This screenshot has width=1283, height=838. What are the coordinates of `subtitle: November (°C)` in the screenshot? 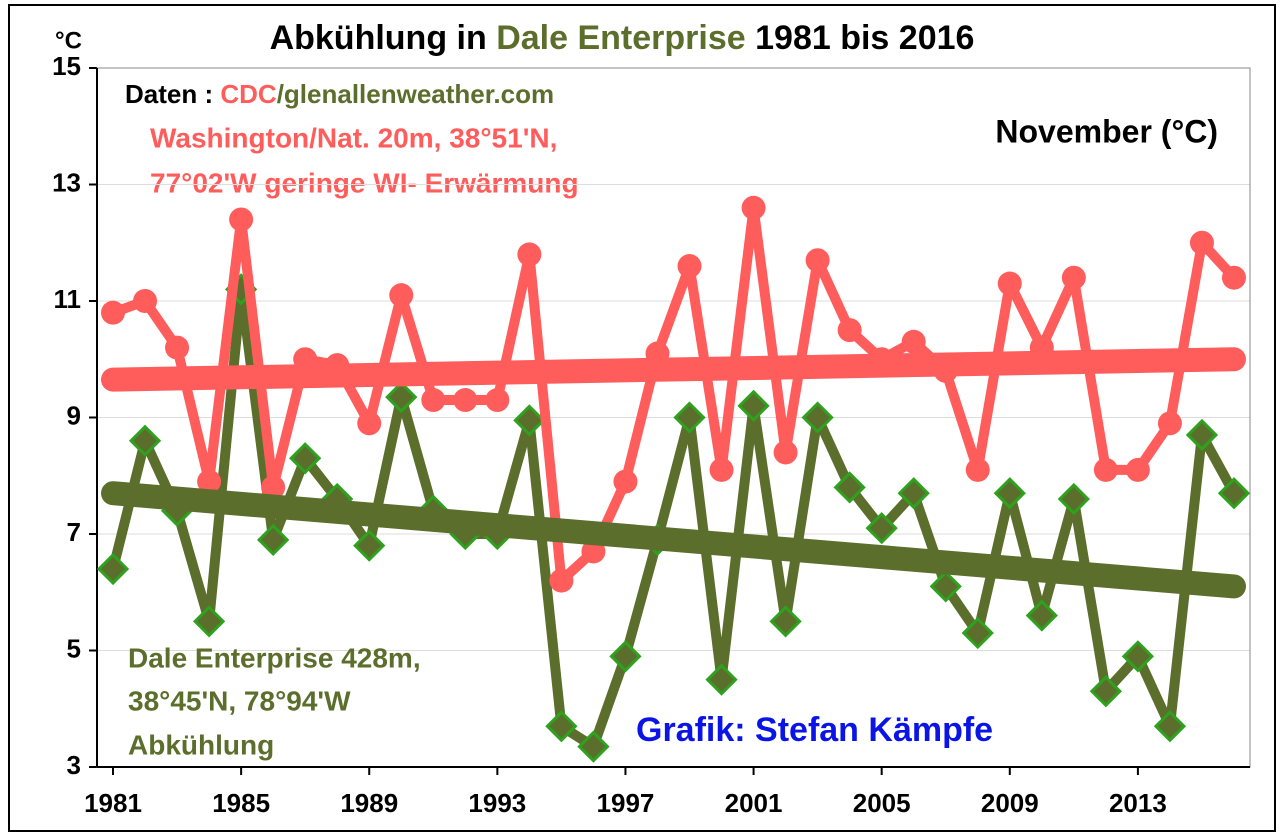 It's located at (1106, 131).